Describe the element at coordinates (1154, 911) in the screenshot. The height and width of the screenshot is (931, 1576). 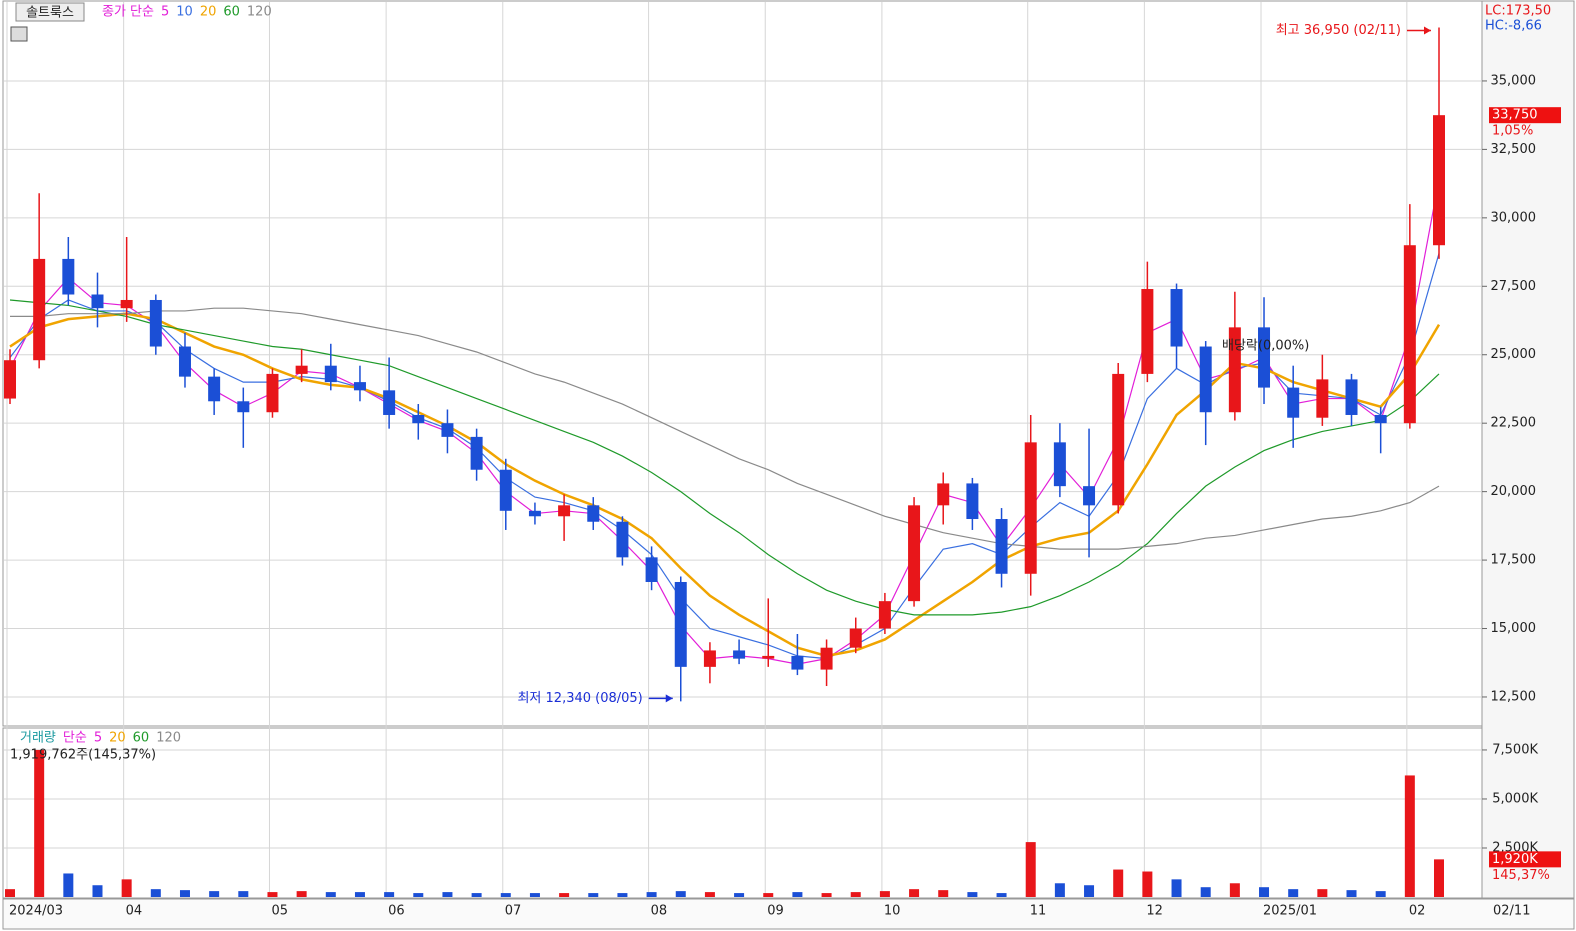
I see `x-tick-label: 12` at that location.